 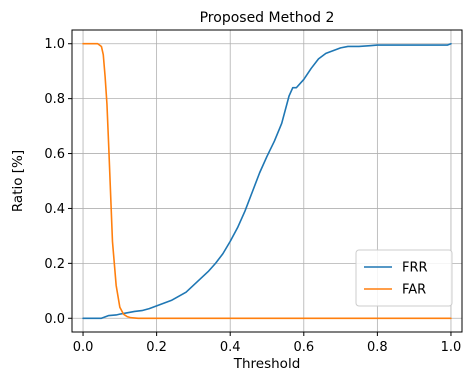 I want to click on legend-label-far: FAR, so click(x=414, y=290).